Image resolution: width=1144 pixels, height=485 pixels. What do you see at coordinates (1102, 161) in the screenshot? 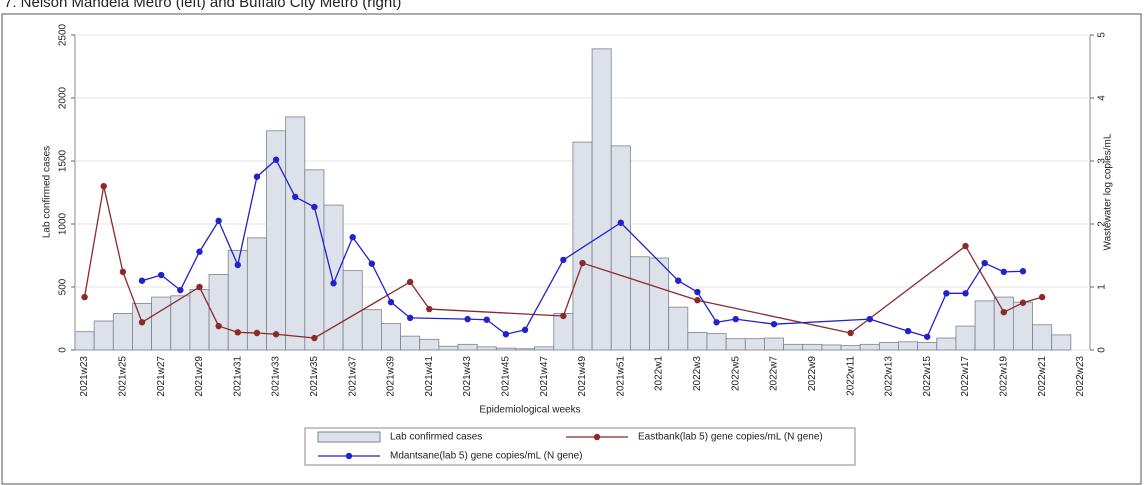
I see `y2-tick-label: 3` at bounding box center [1102, 161].